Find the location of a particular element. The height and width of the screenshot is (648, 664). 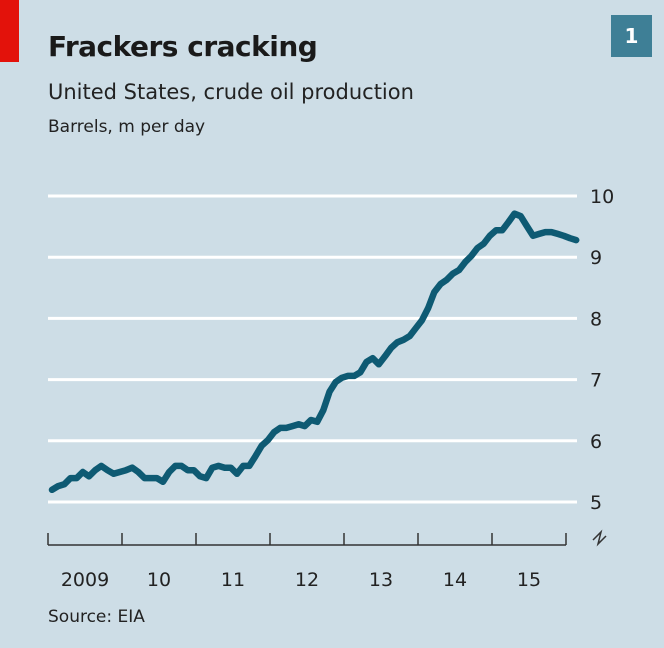

x-tick-label: 11 is located at coordinates (233, 580).